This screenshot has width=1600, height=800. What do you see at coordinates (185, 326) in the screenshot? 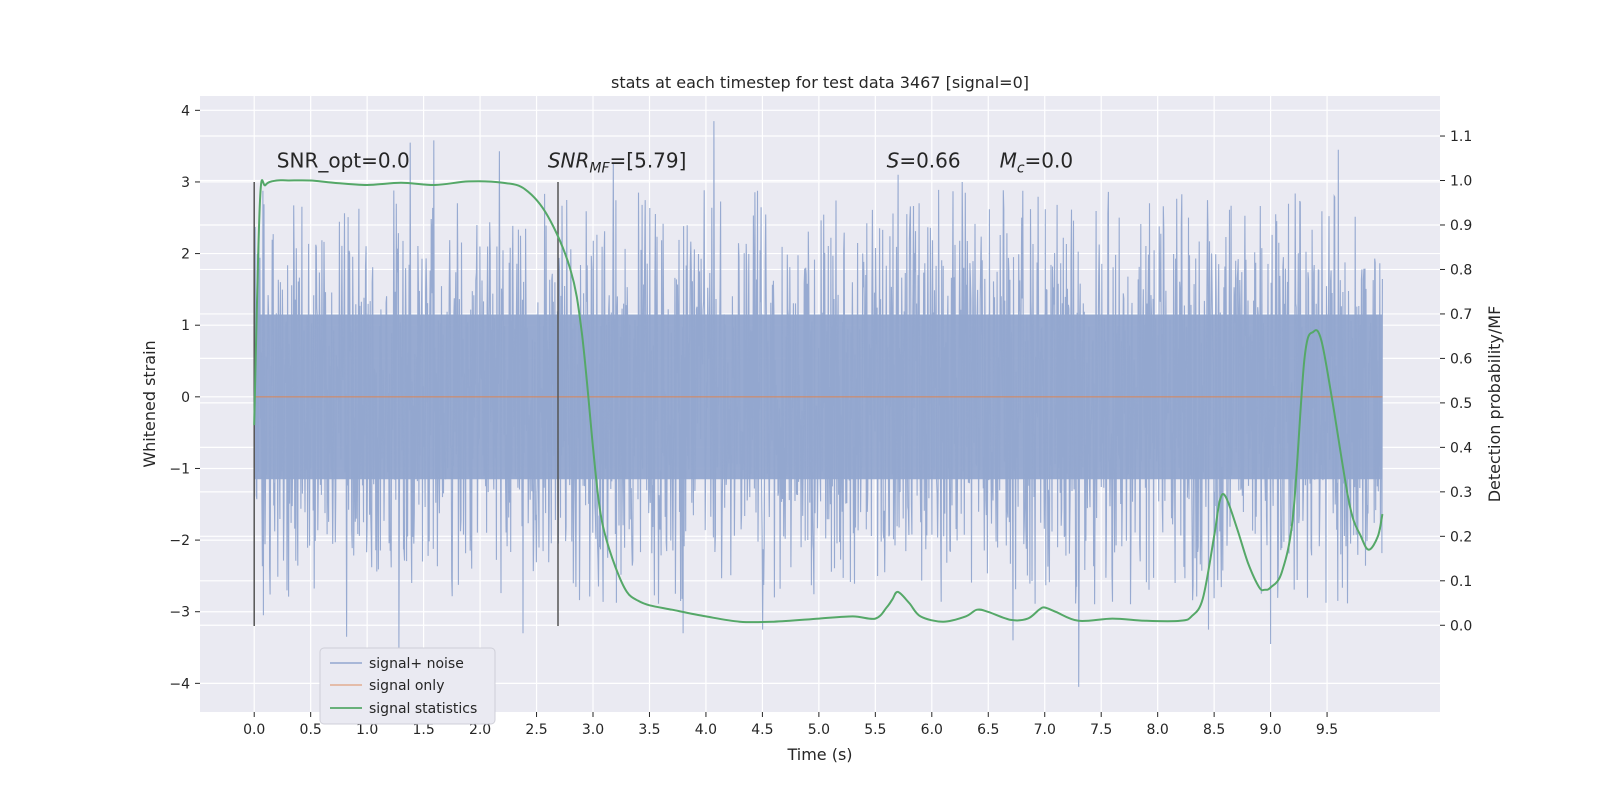
I see `y-tick-label-5: 1` at bounding box center [185, 326].